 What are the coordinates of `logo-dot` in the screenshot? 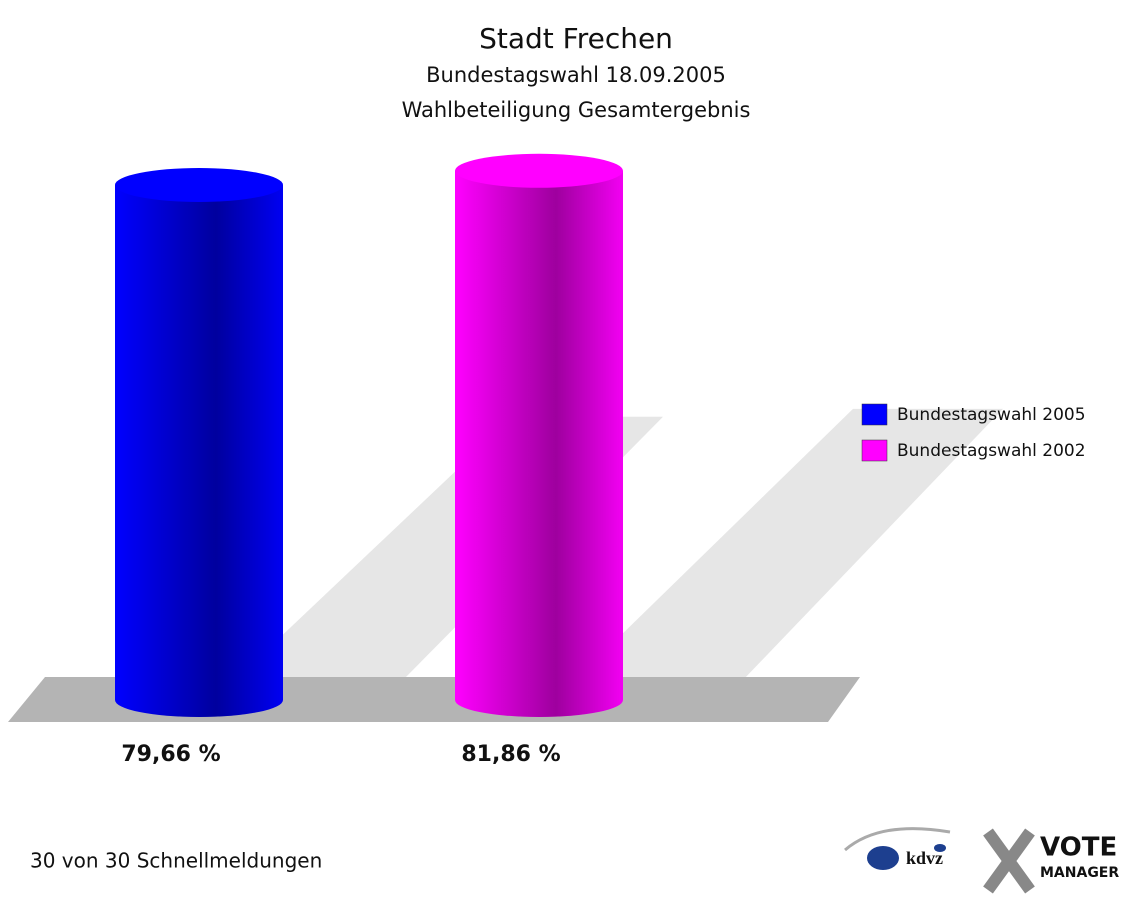 It's located at (940, 848).